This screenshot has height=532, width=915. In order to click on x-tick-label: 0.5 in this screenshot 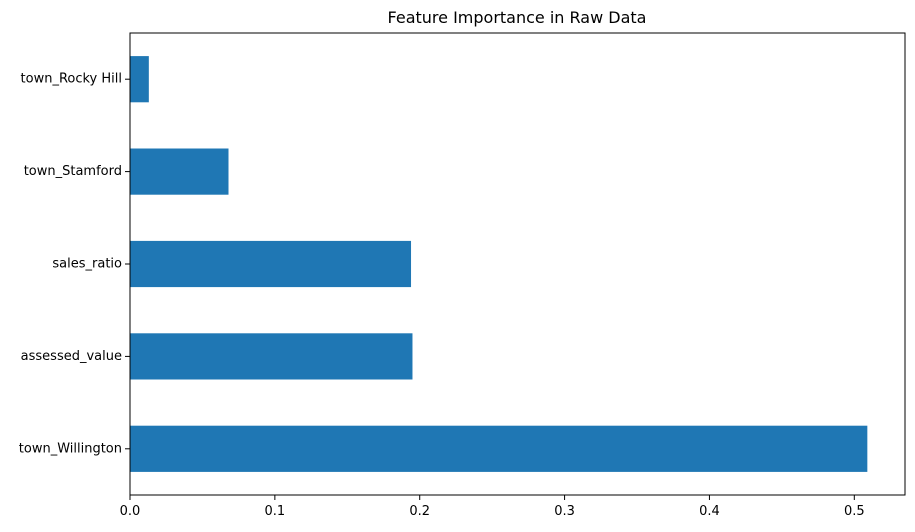, I will do `click(854, 511)`.